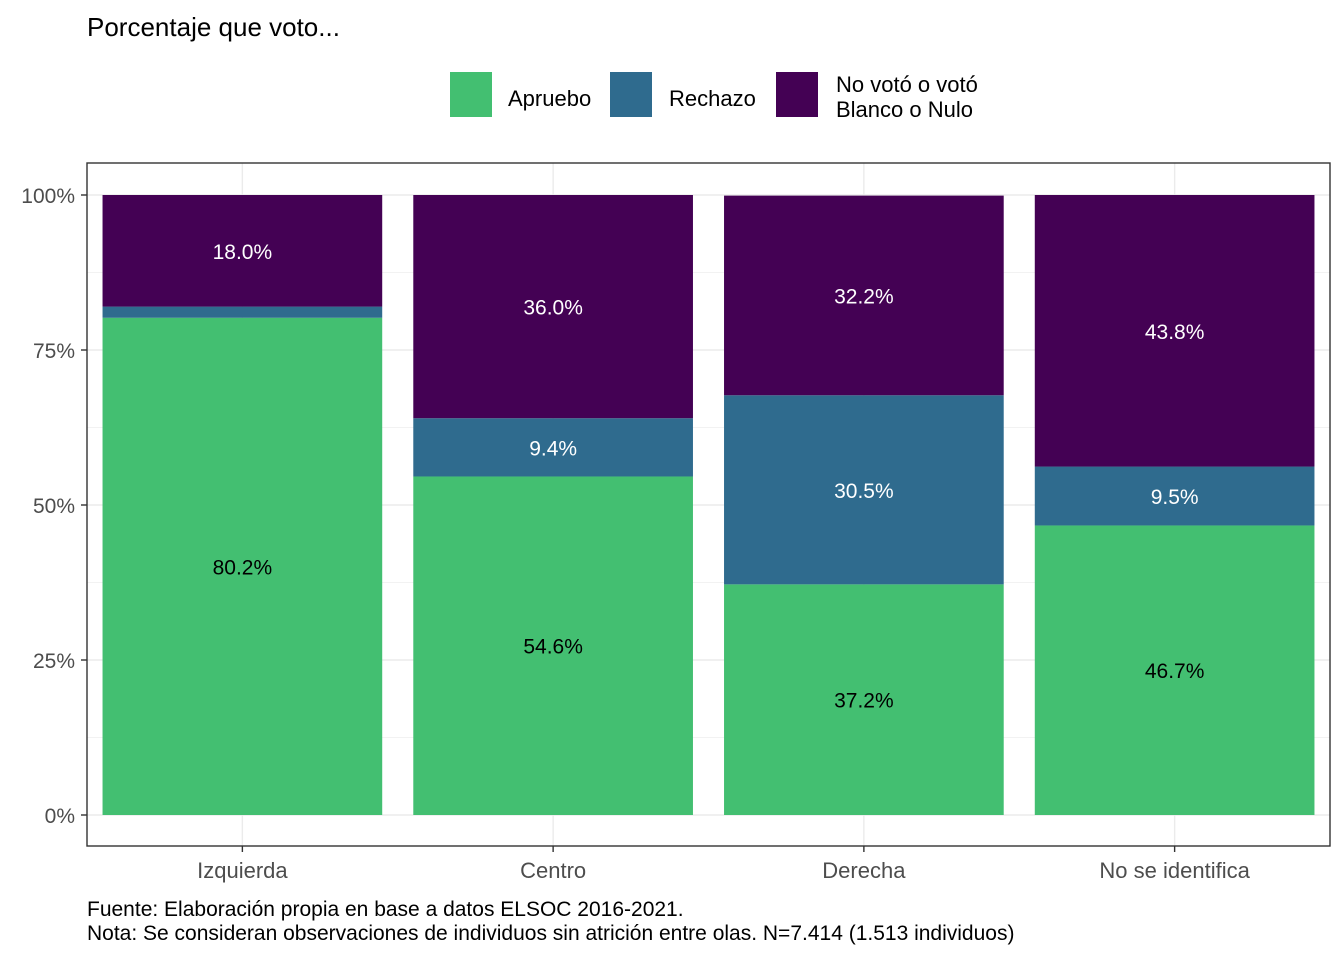 This screenshot has width=1344, height=960. I want to click on data-label: 32.2%, so click(864, 296).